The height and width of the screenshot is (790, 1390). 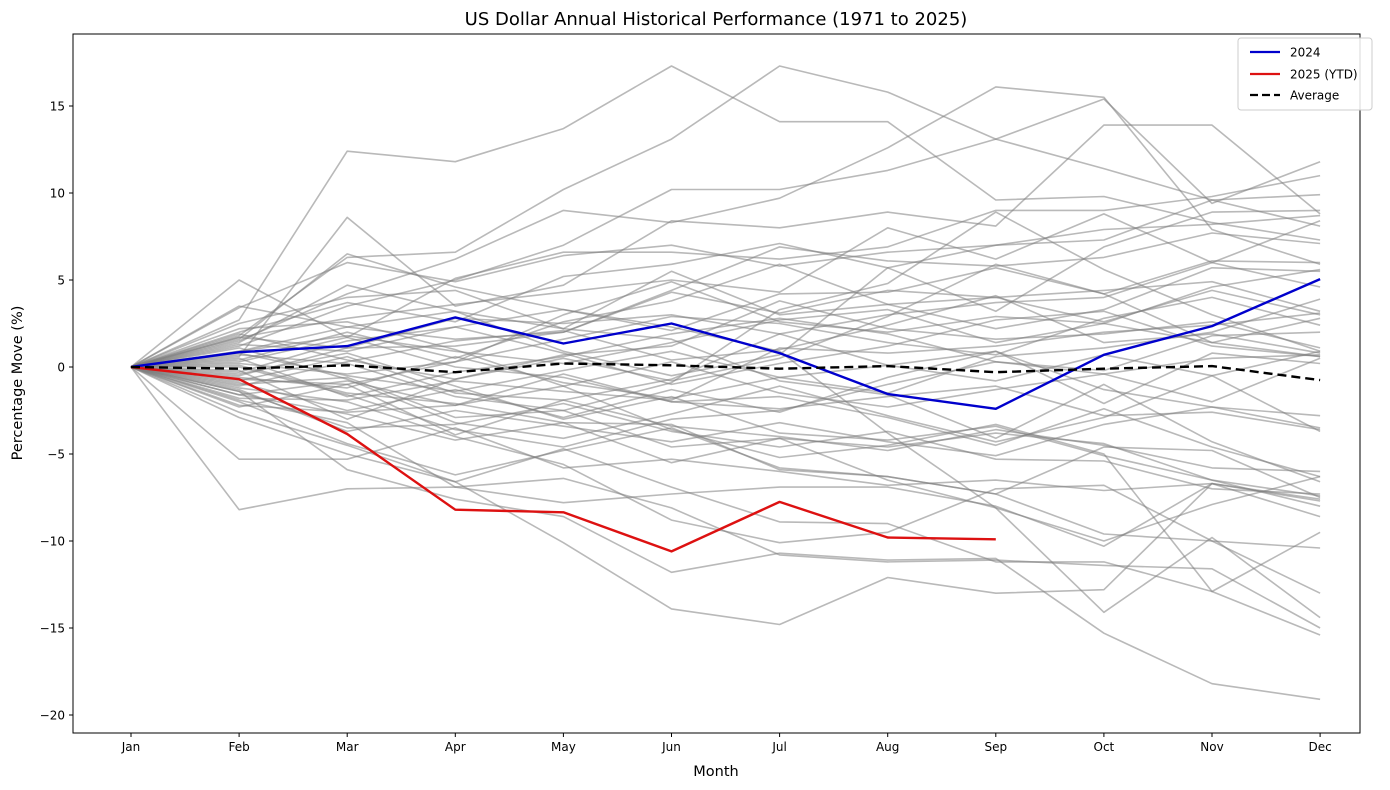 I want to click on x-tick-label-may: May, so click(x=563, y=747).